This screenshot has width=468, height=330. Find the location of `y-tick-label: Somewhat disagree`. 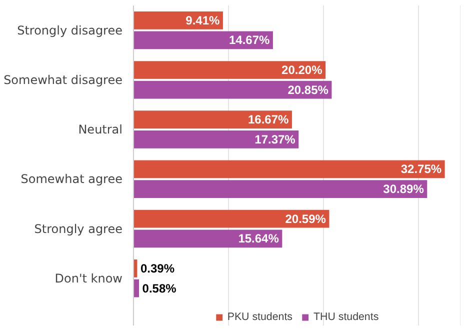

y-tick-label: Somewhat disagree is located at coordinates (63, 79).